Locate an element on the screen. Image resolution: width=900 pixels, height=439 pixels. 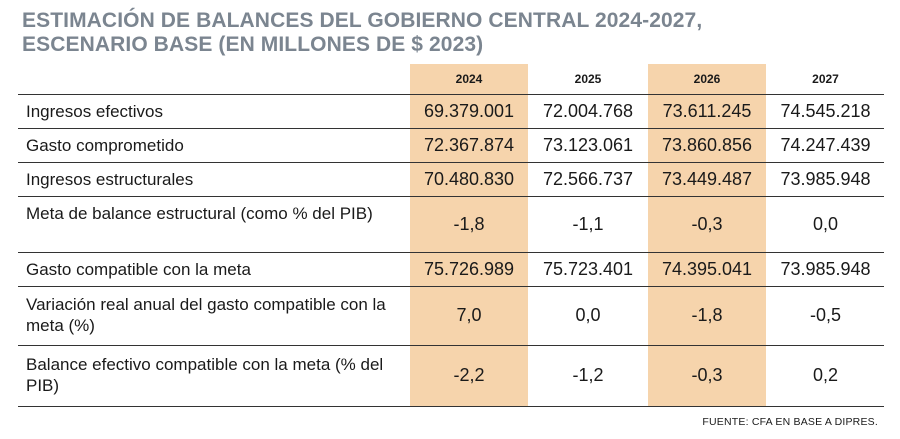
row-label: Ingresos estructurales is located at coordinates (110, 179).